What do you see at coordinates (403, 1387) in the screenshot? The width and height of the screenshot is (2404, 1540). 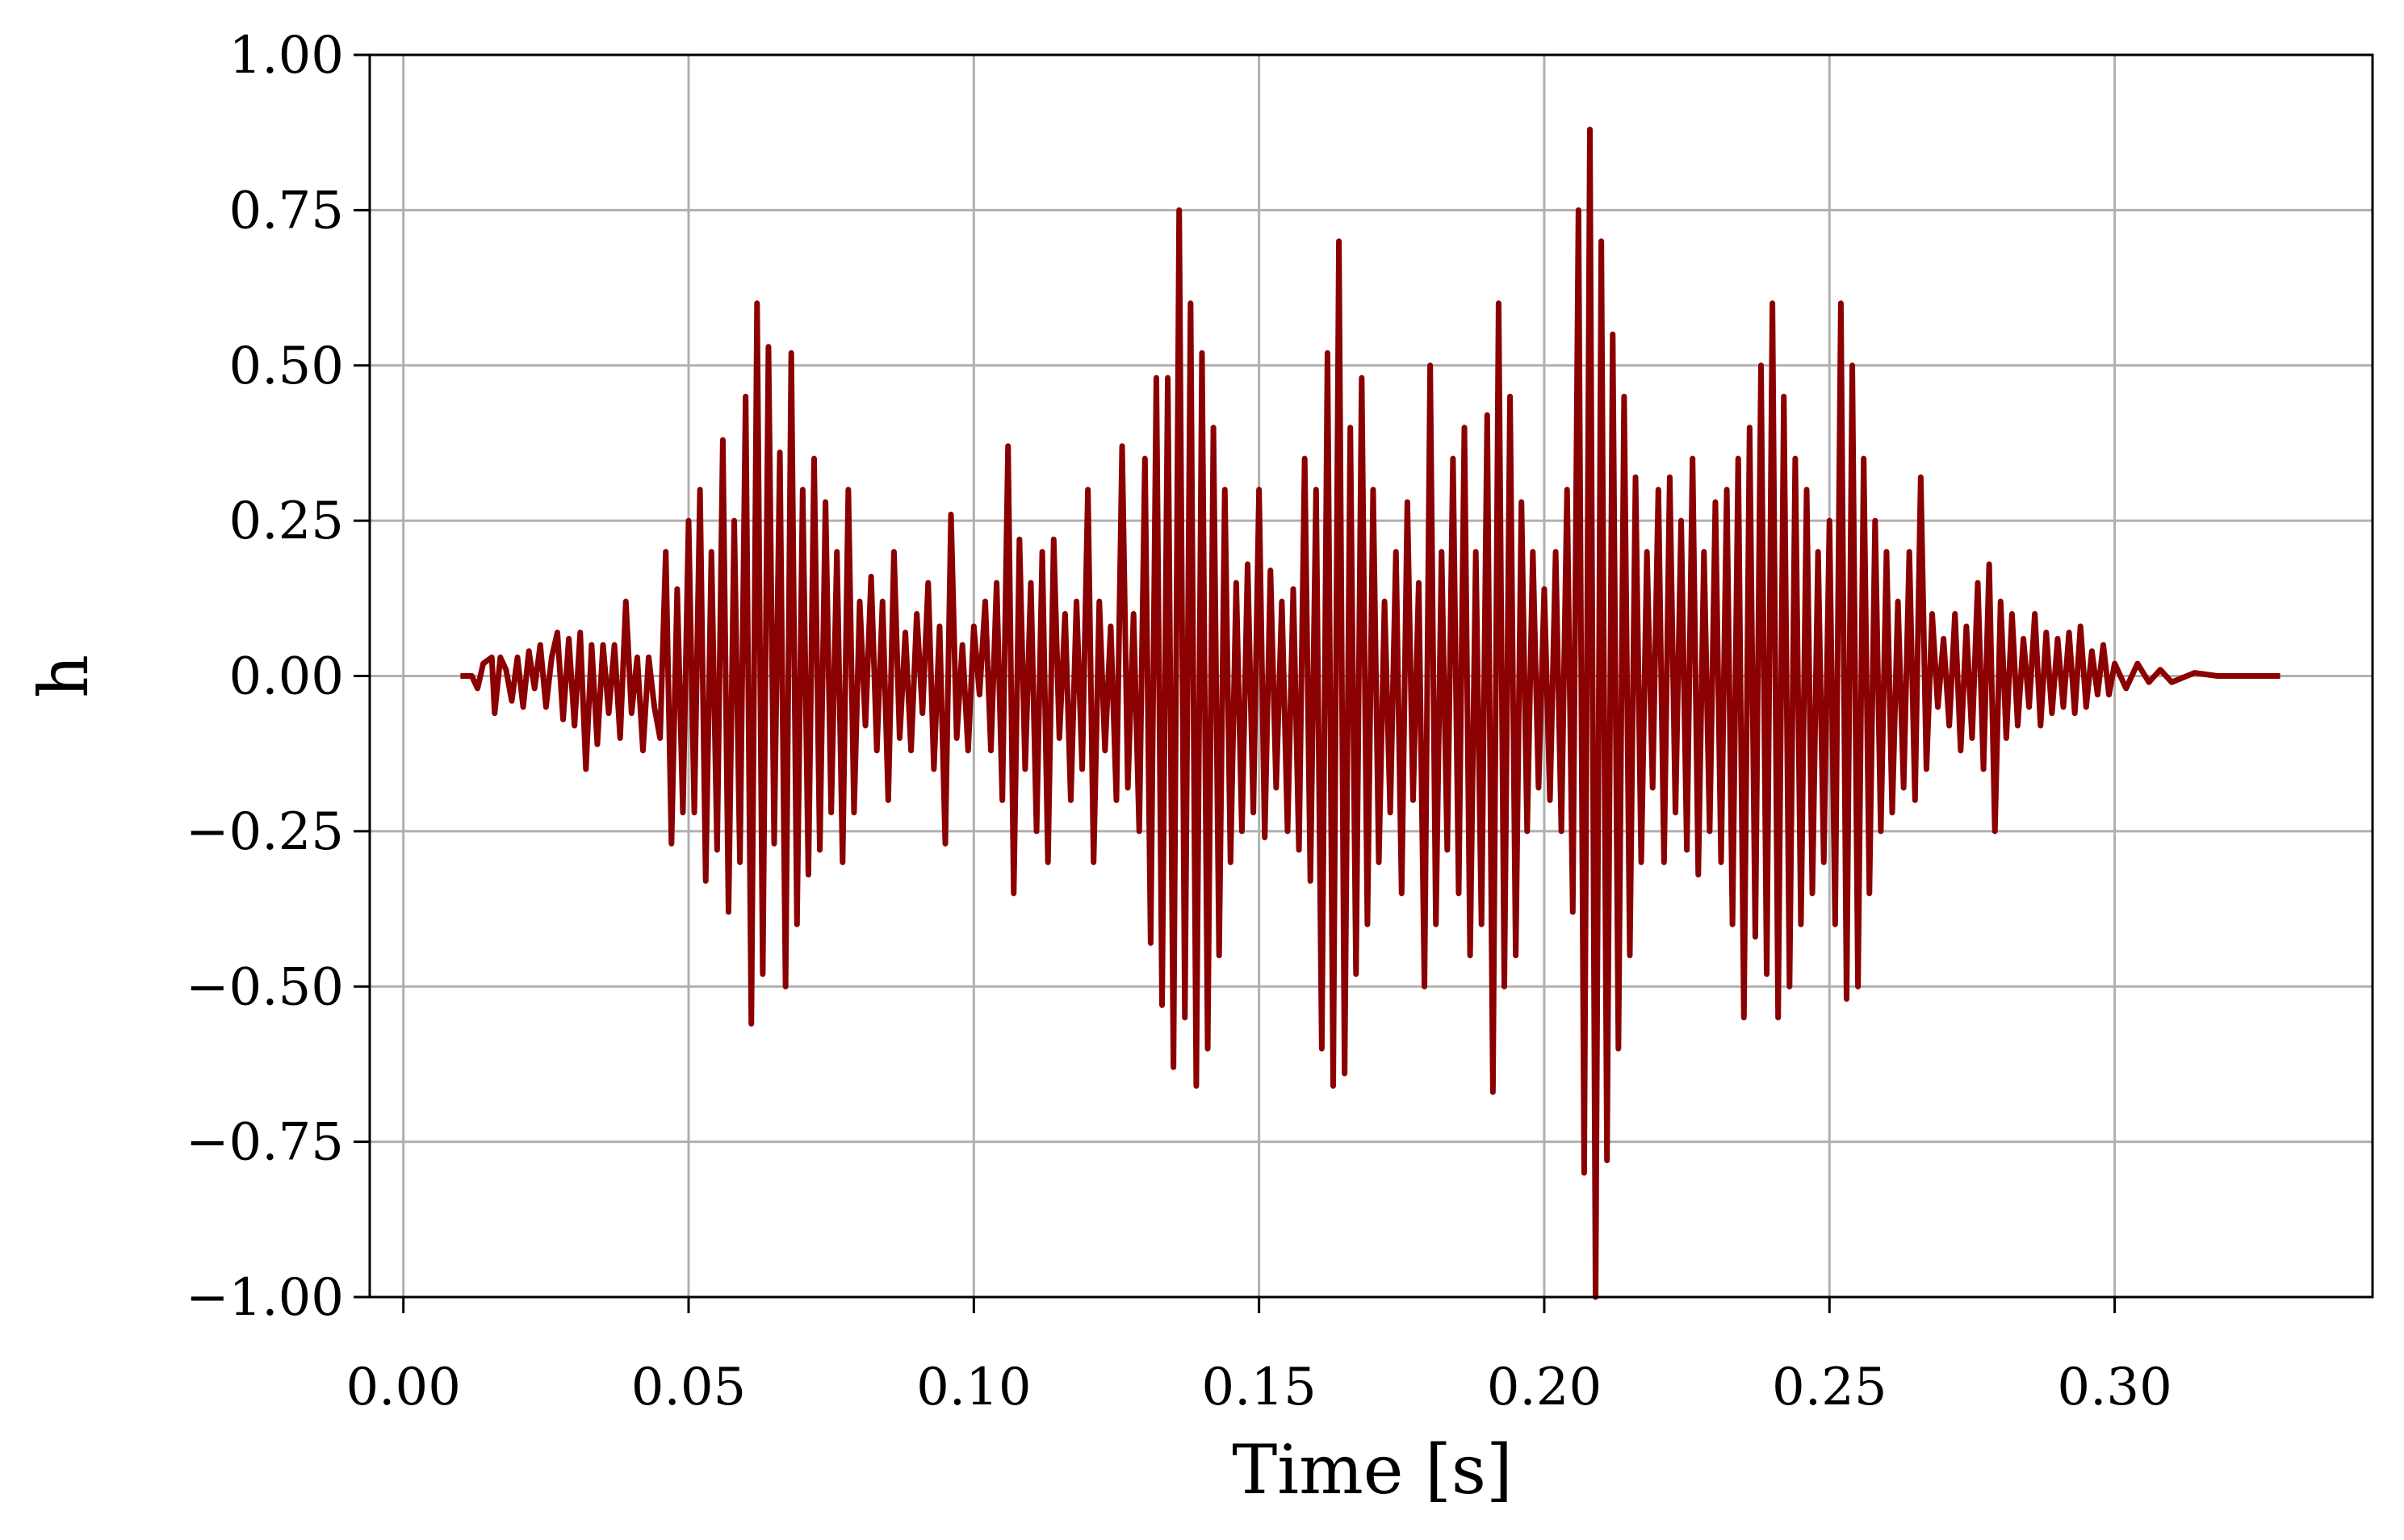 I see `x-tick-label: 0.00` at bounding box center [403, 1387].